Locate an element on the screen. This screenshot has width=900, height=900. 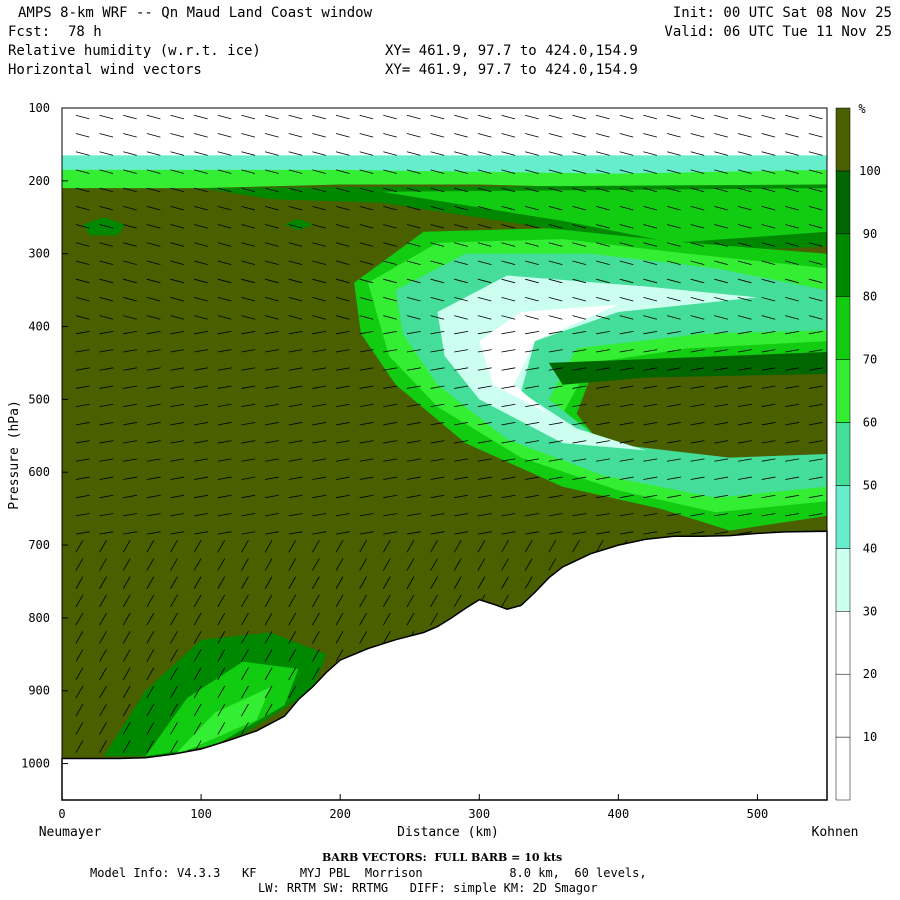
x-tick-label: 400 is located at coordinates (619, 814).